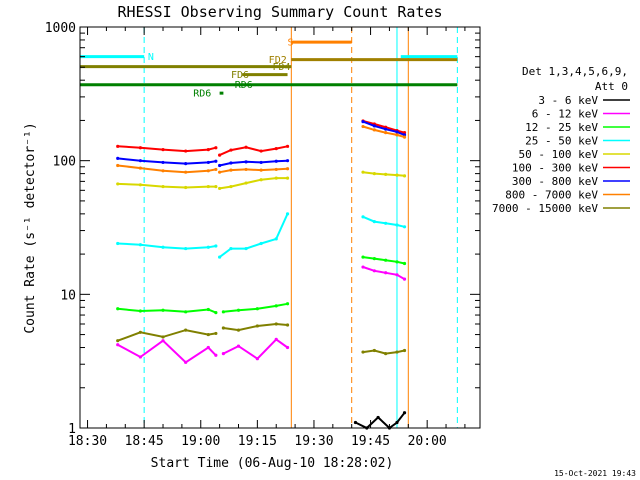  I want to click on legend-title-line-2: Att 0, so click(611, 86).